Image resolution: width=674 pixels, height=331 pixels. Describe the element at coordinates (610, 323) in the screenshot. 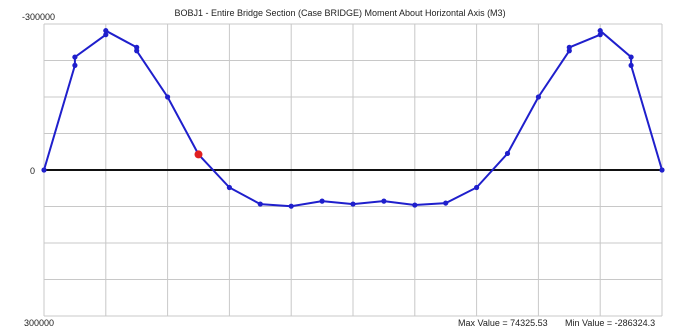

I see `min-value-label: Min Value = -286324.3` at that location.